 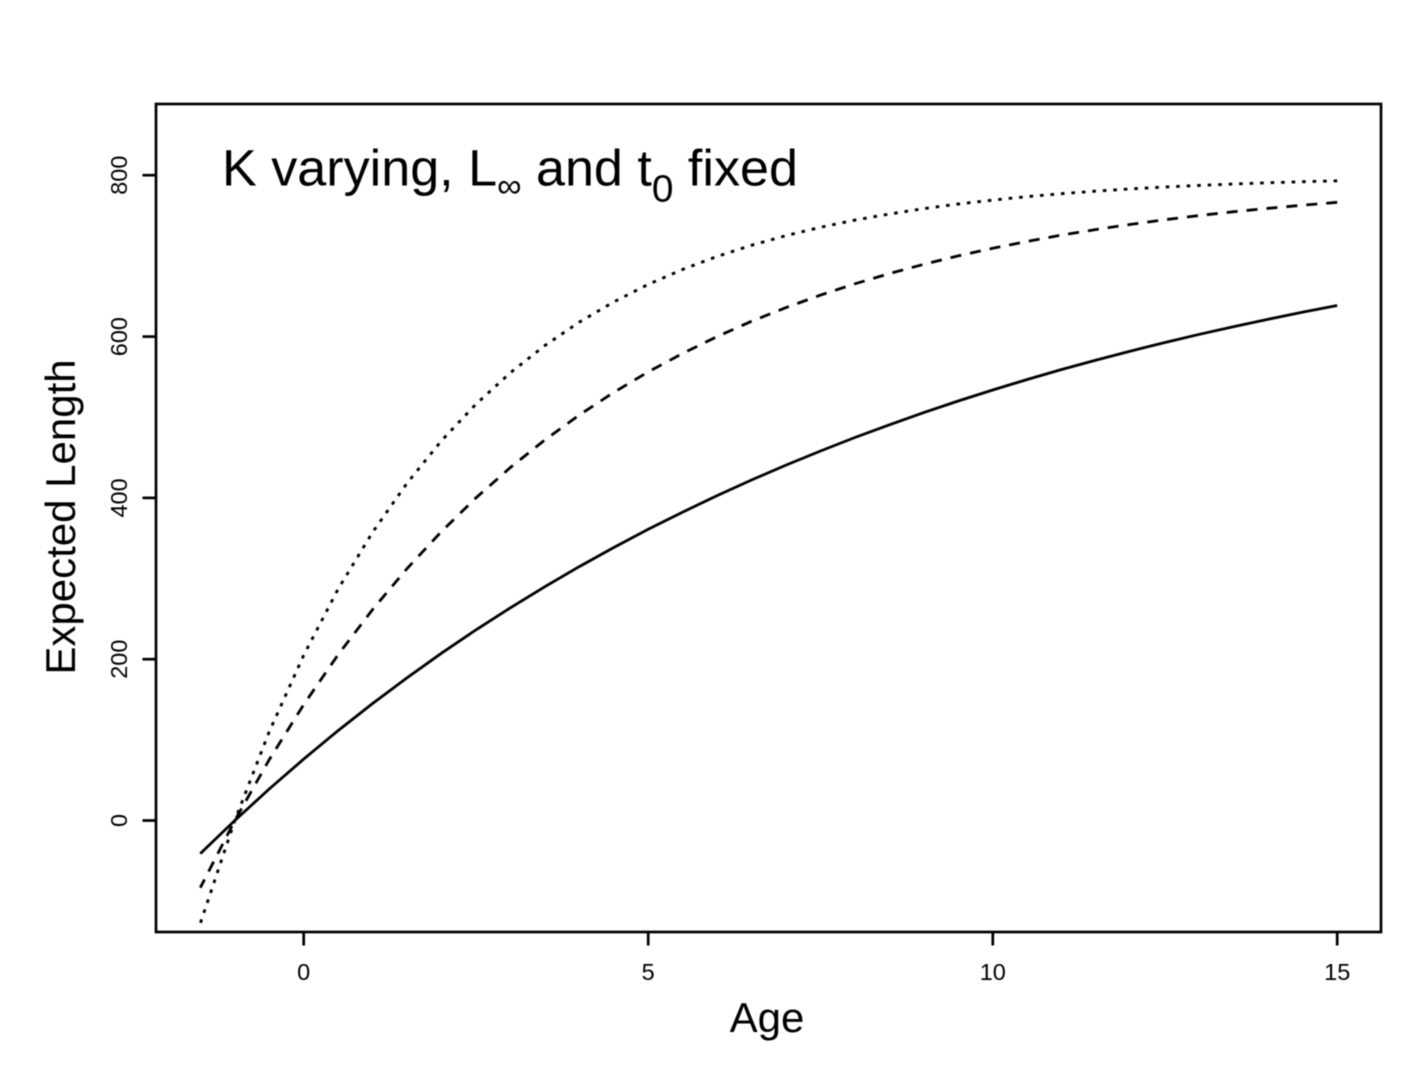 I want to click on svg-text: 600, so click(x=119, y=336).